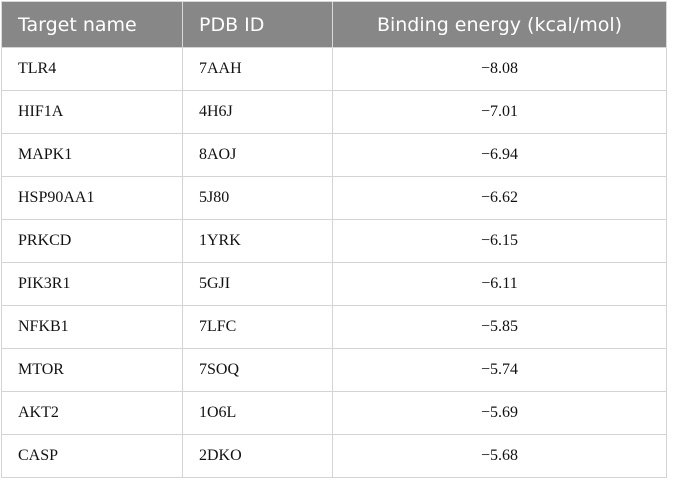 The width and height of the screenshot is (673, 485). I want to click on table-cell: −5.74, so click(499, 370).